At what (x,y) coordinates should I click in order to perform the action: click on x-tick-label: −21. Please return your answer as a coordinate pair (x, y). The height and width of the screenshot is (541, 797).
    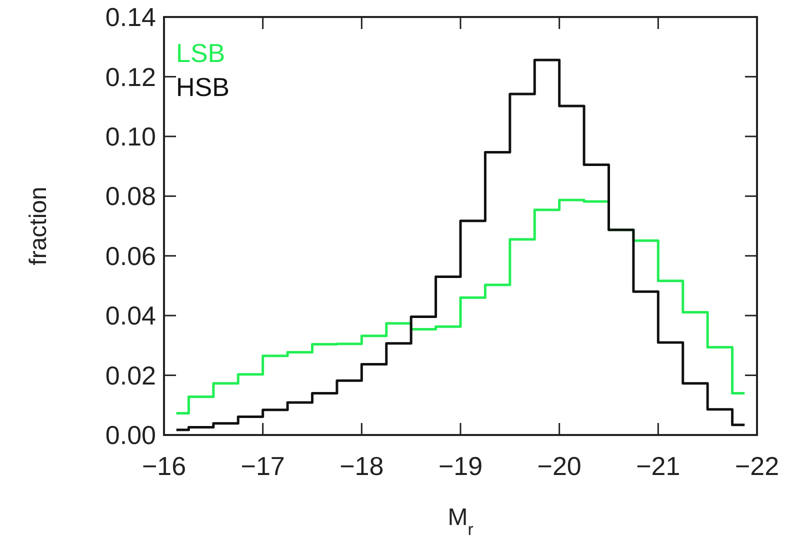
    Looking at the image, I should click on (658, 466).